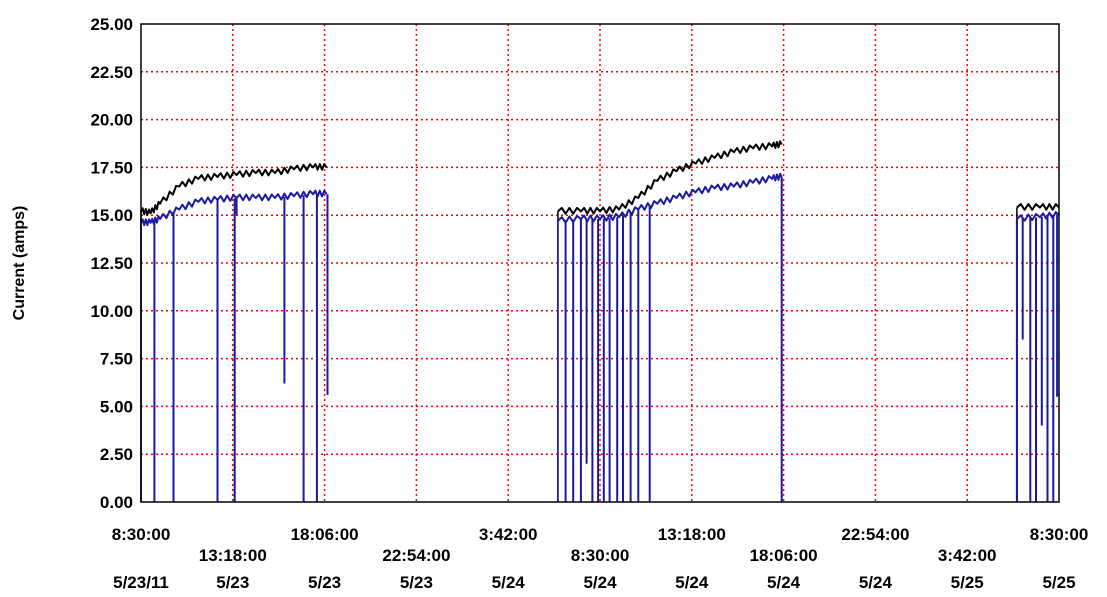  Describe the element at coordinates (116, 359) in the screenshot. I see `y-tick-label-3: 7.50` at that location.